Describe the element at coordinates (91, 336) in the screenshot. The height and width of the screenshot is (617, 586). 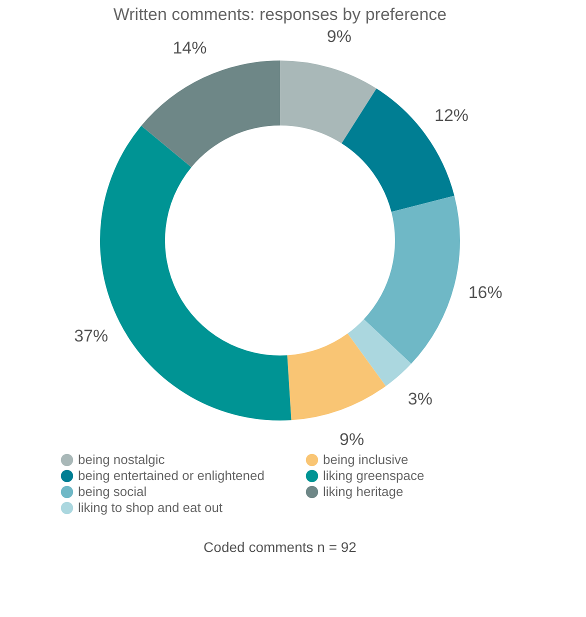
I see `data-label: 37%` at that location.